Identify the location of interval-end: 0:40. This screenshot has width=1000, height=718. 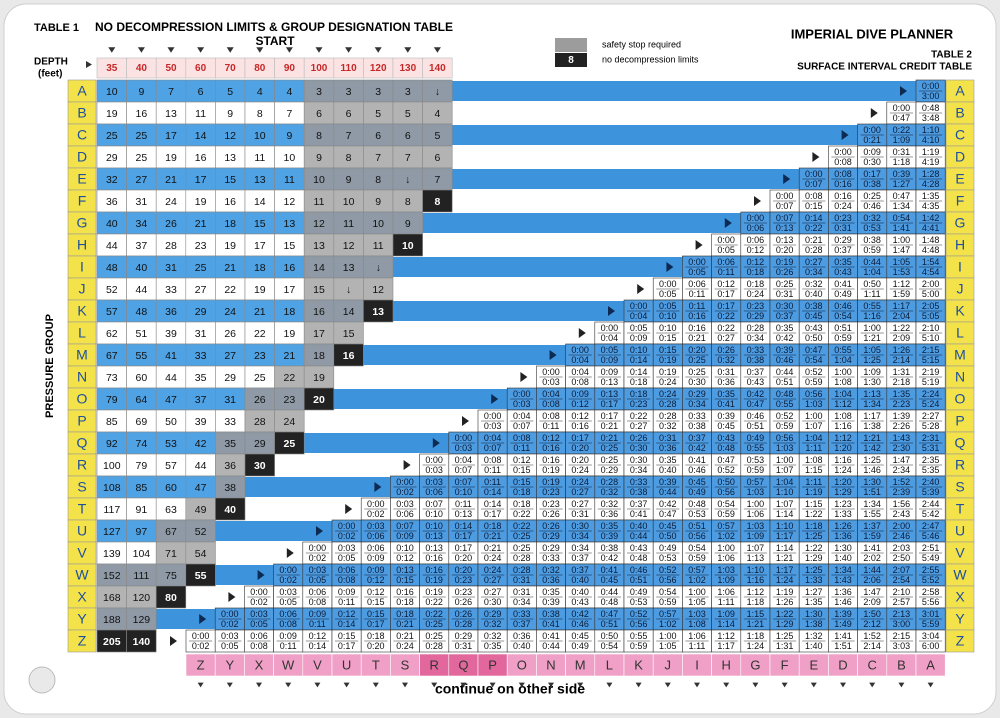
(668, 470).